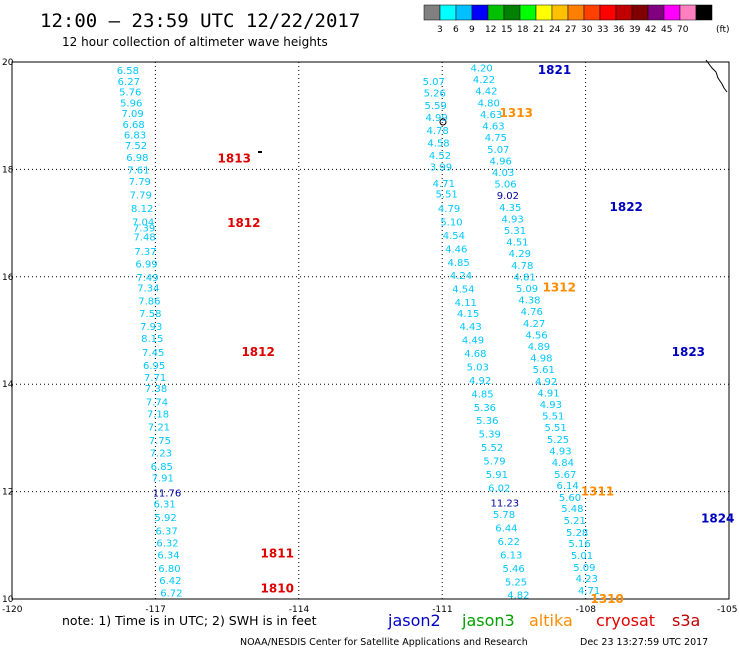 The height and width of the screenshot is (650, 740). What do you see at coordinates (559, 288) in the screenshot?
I see `pass-time-label: 1312` at bounding box center [559, 288].